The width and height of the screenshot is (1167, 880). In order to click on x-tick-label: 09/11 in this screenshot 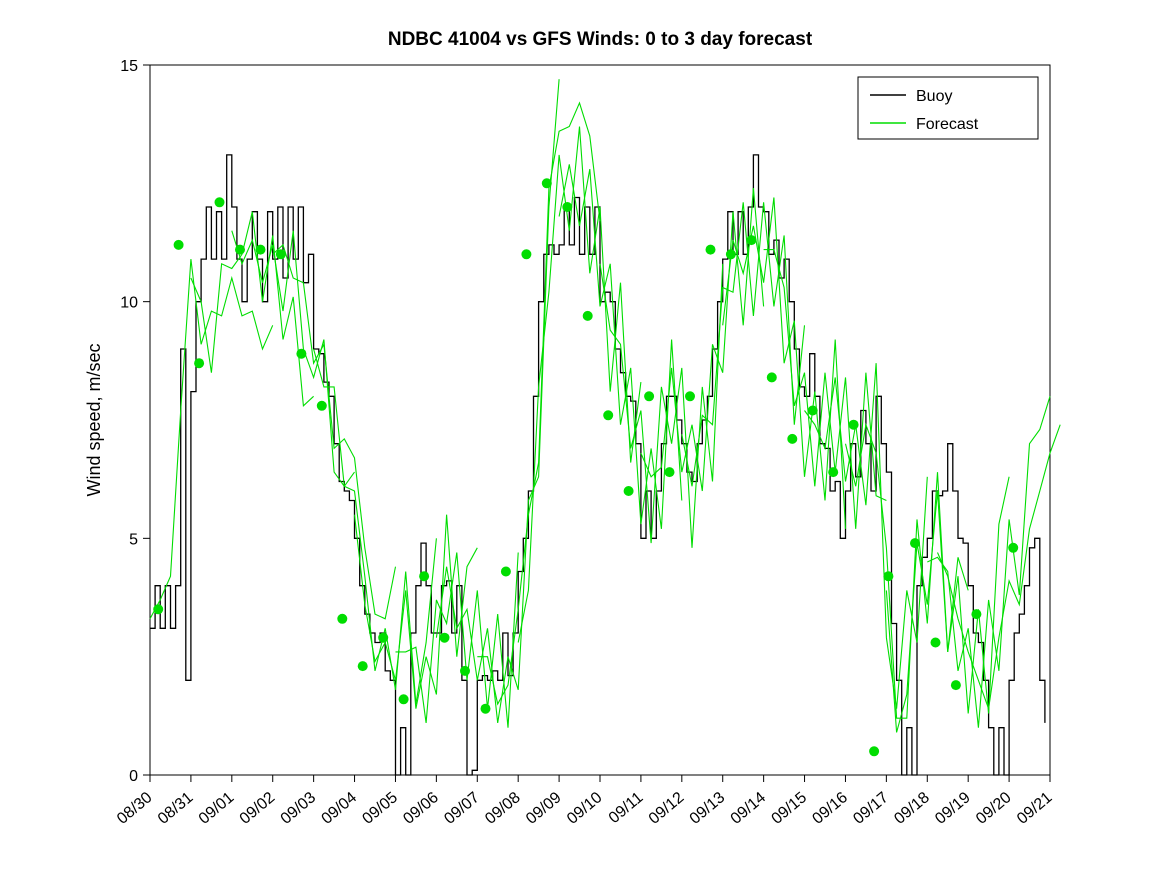, I will do `click(626, 808)`.